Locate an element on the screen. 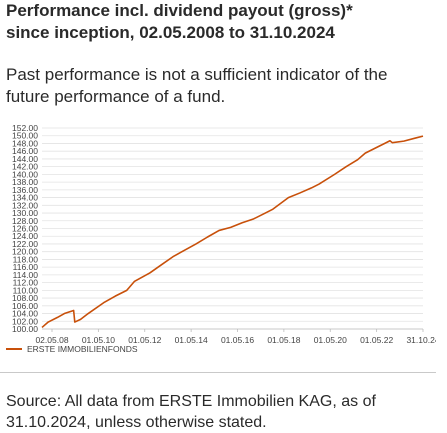 Image resolution: width=447 pixels, height=433 pixels. y-tick-label: 130.00 is located at coordinates (25, 213).